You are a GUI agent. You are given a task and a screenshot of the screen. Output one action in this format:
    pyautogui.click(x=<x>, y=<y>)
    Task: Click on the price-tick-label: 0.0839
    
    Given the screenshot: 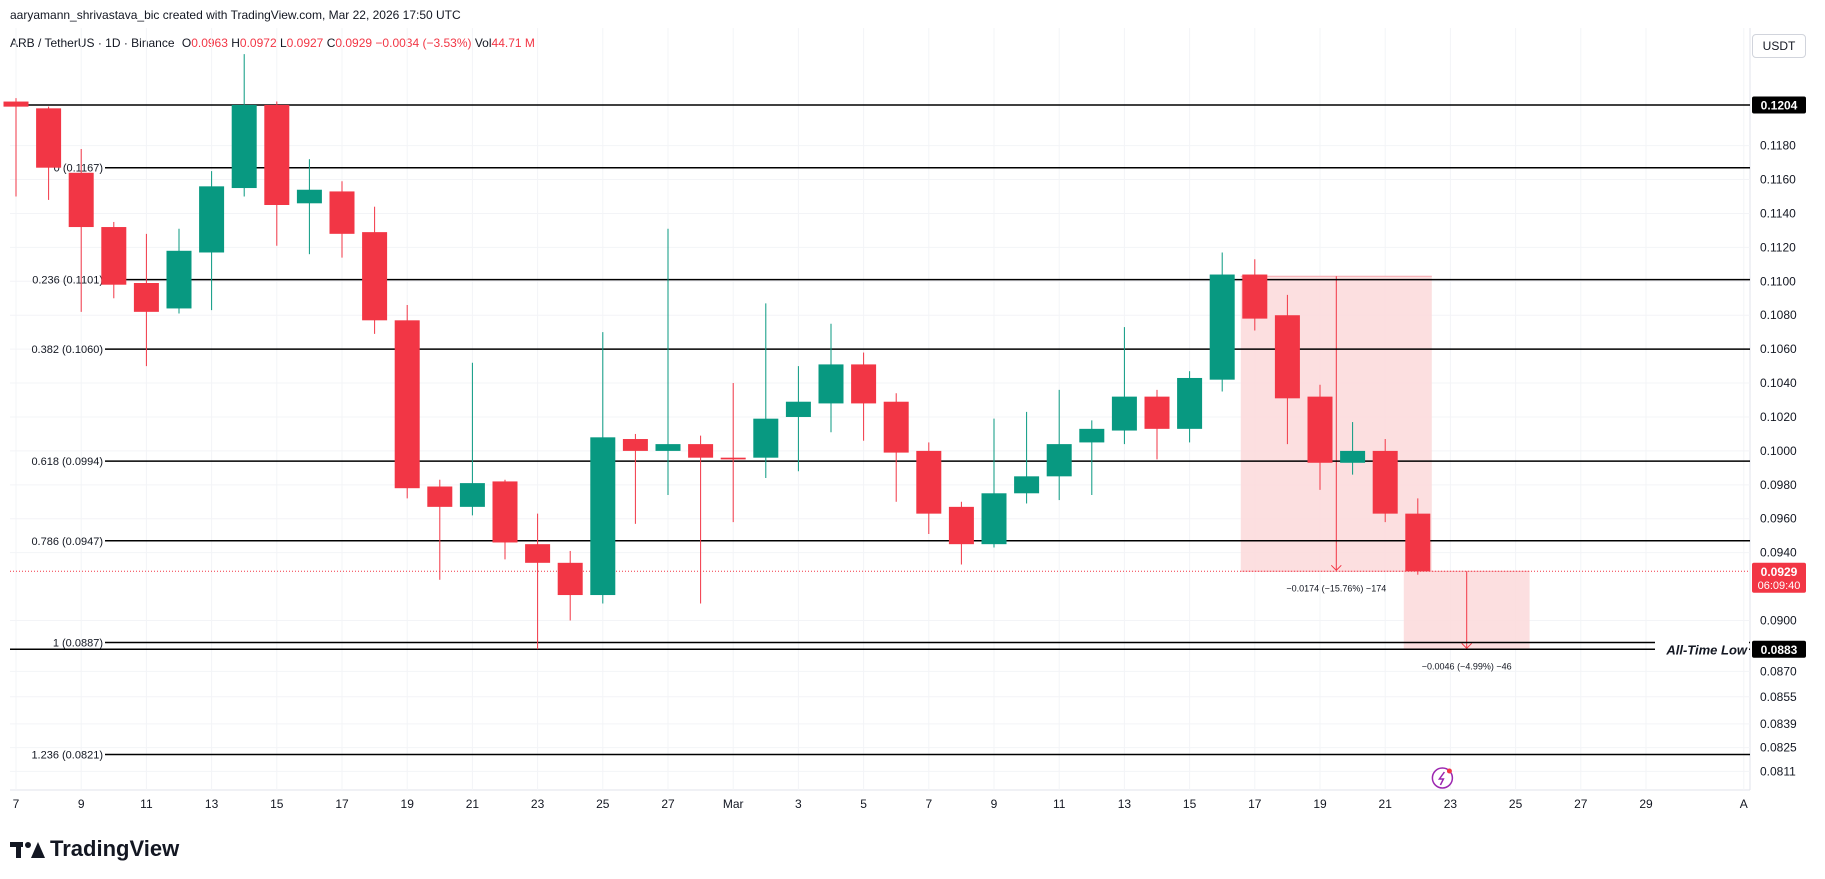 What is the action you would take?
    pyautogui.click(x=1778, y=724)
    